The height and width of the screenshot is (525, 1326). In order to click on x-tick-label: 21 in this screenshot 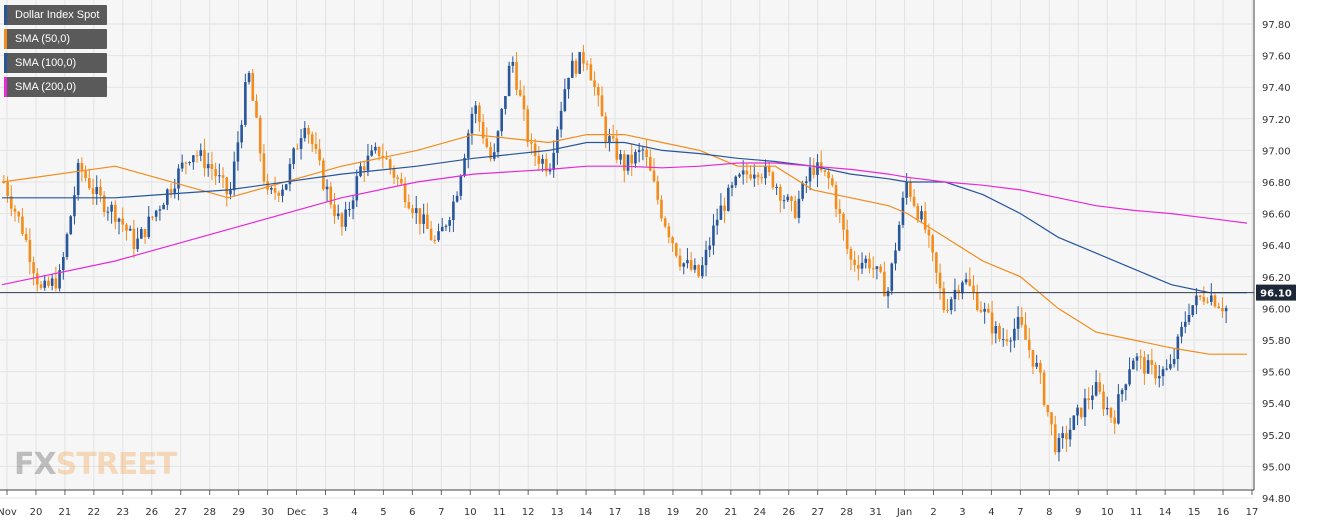, I will do `click(730, 512)`.